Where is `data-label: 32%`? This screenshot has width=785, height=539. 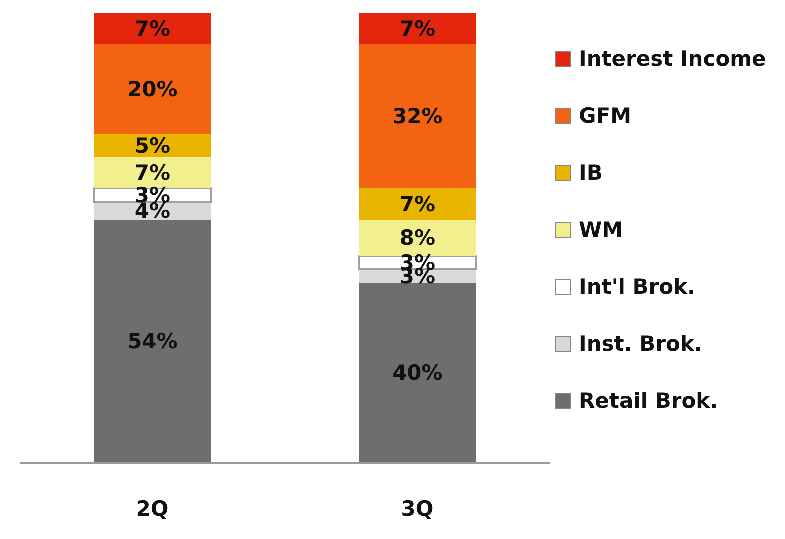
data-label: 32% is located at coordinates (417, 116).